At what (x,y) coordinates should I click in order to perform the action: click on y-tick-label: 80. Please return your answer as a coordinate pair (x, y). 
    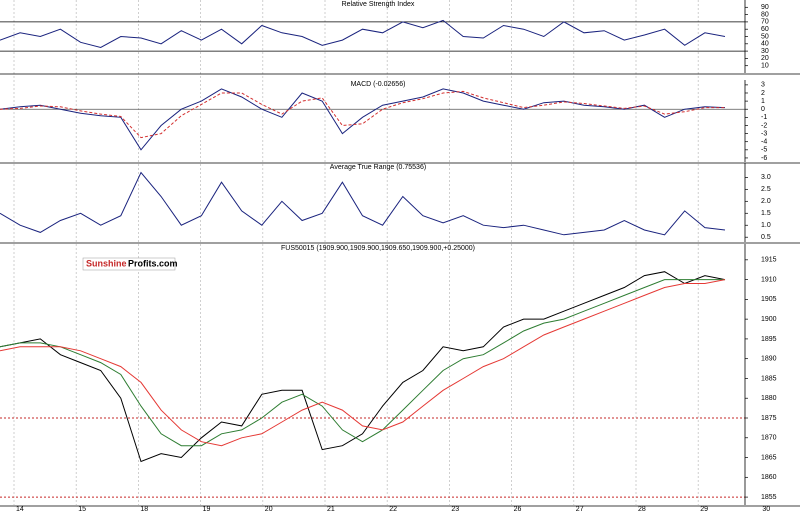
    Looking at the image, I should click on (765, 14).